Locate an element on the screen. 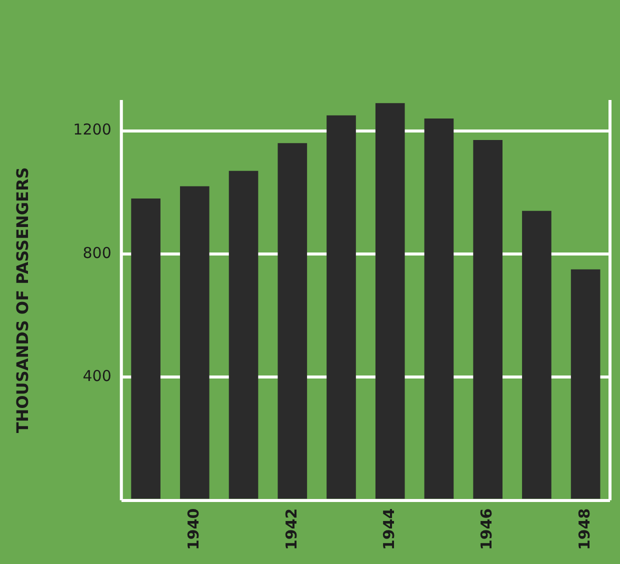  y-tick-label: 400 is located at coordinates (97, 375).